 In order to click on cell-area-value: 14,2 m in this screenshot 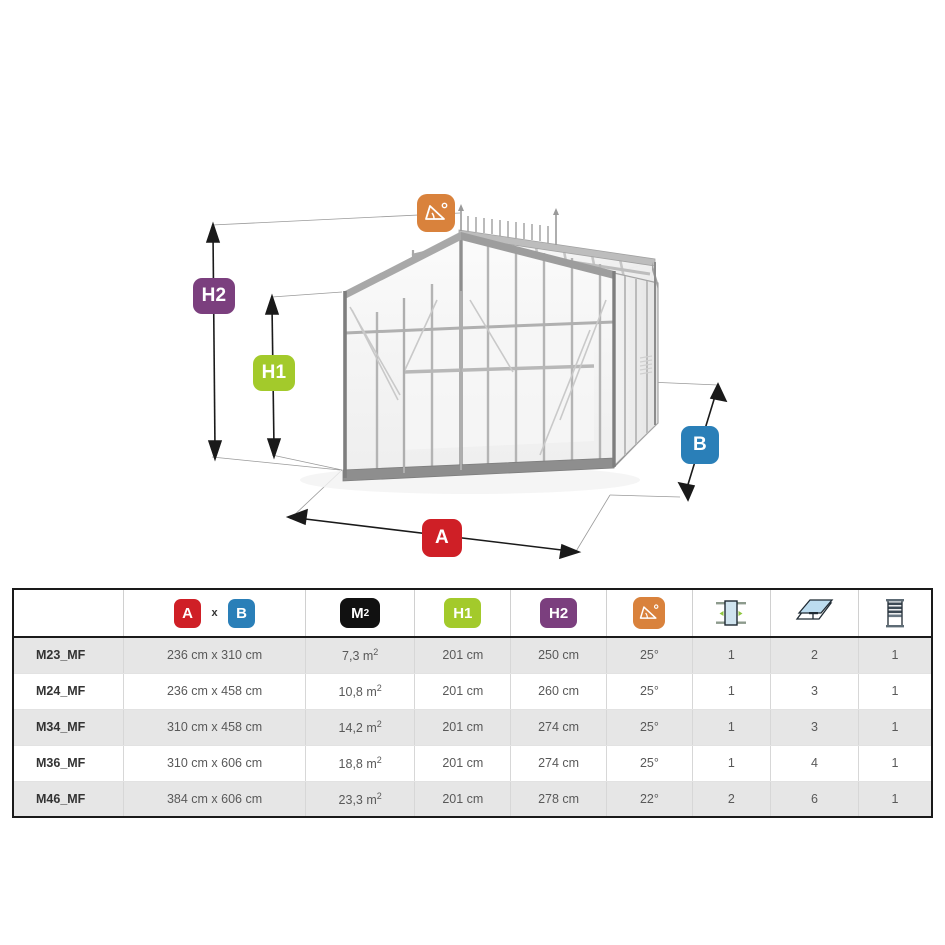, I will do `click(357, 728)`.